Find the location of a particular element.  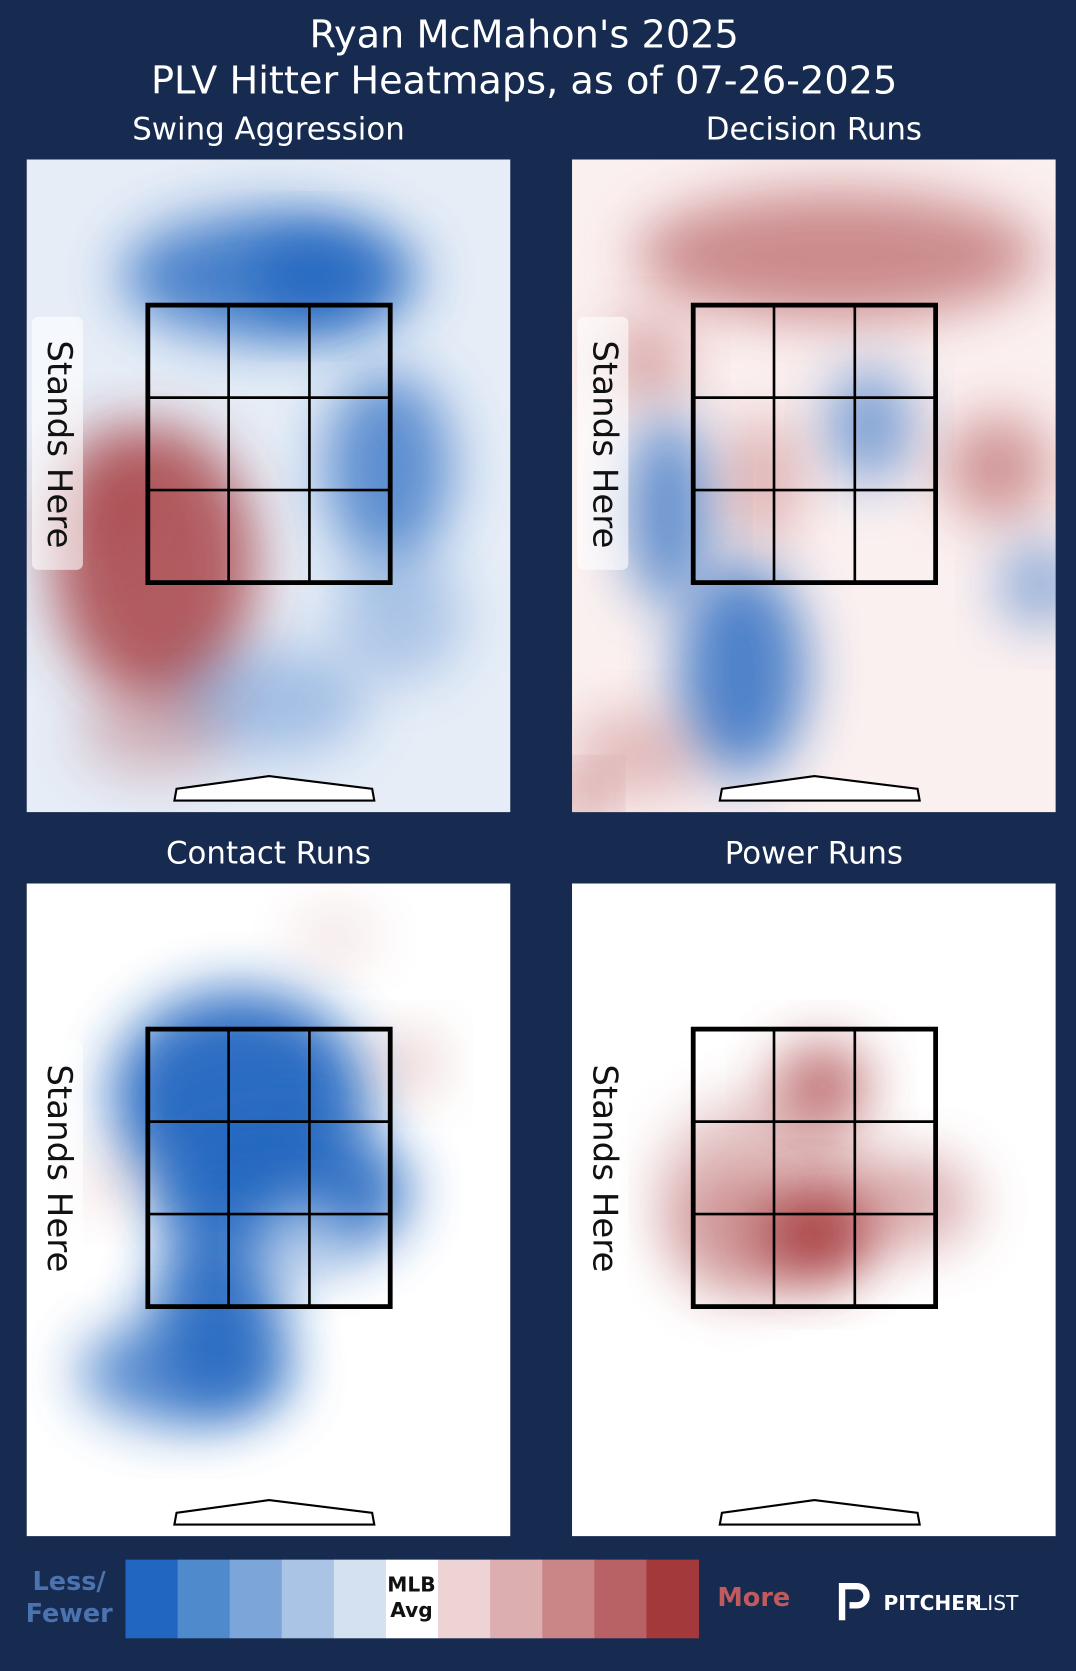

panel-title: Power Runs is located at coordinates (814, 853).